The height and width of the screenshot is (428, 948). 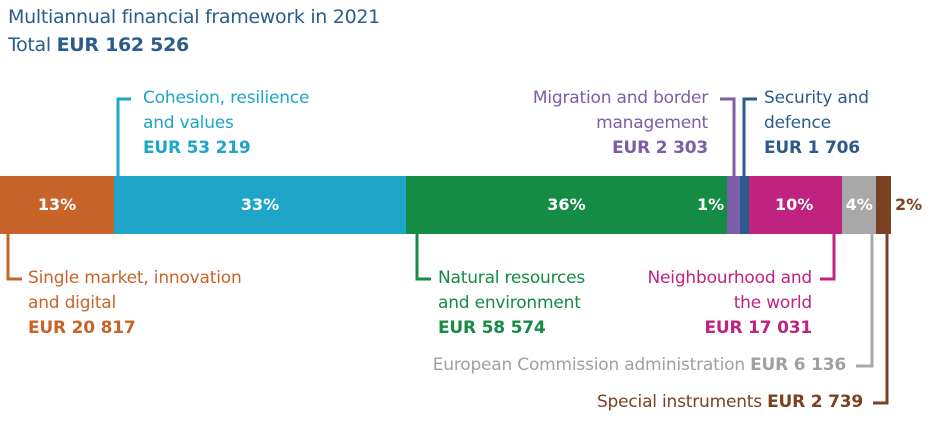 I want to click on percent-label-cohesion: 33%, so click(x=260, y=204).